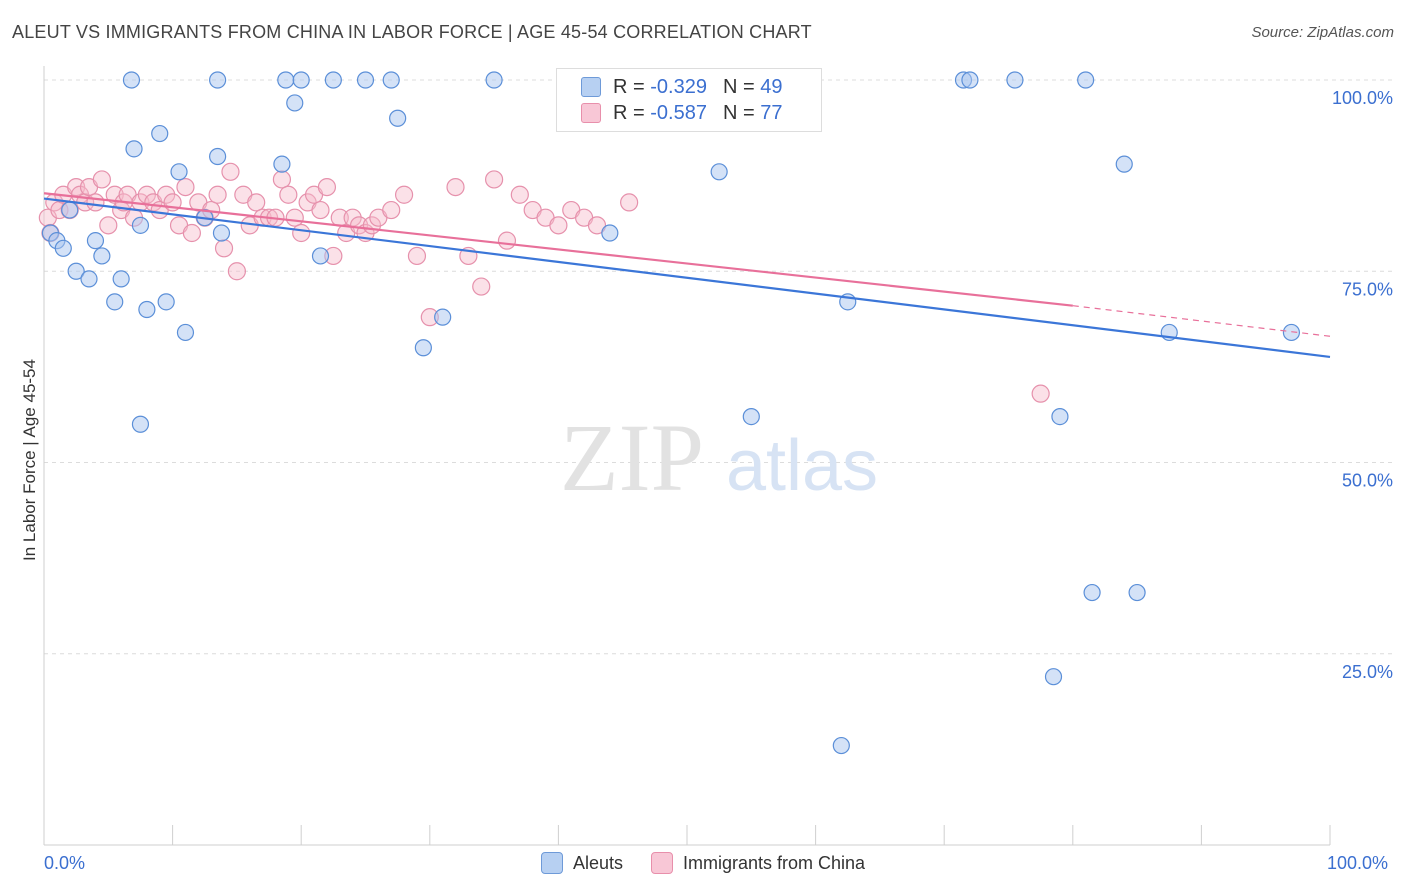 This screenshot has width=1406, height=892. Describe the element at coordinates (719, 457) in the screenshot. I see `watermark: ZIP atlas` at that location.